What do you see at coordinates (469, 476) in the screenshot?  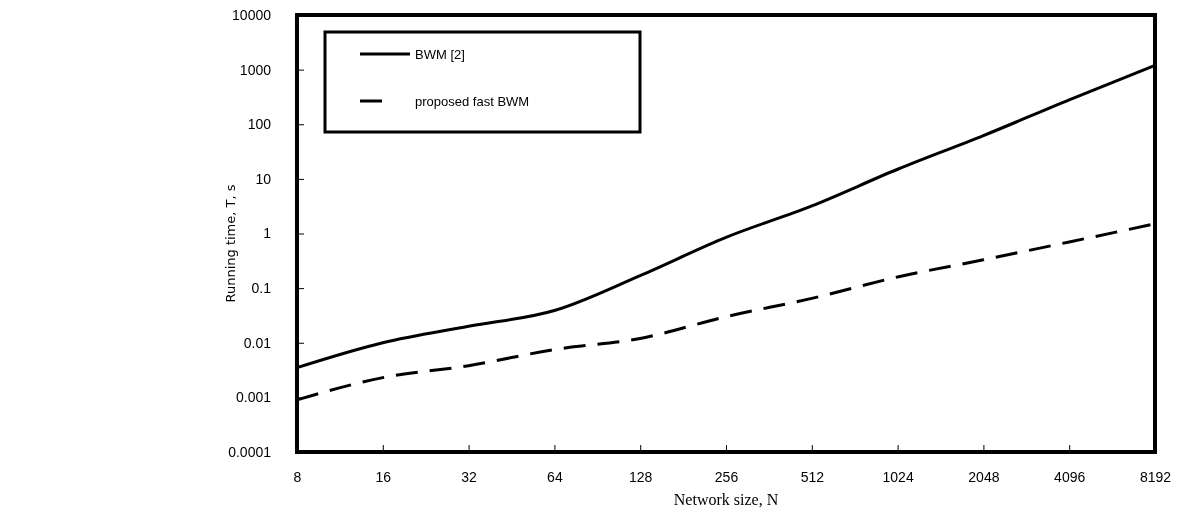 I see `x-tick-label: 32` at bounding box center [469, 476].